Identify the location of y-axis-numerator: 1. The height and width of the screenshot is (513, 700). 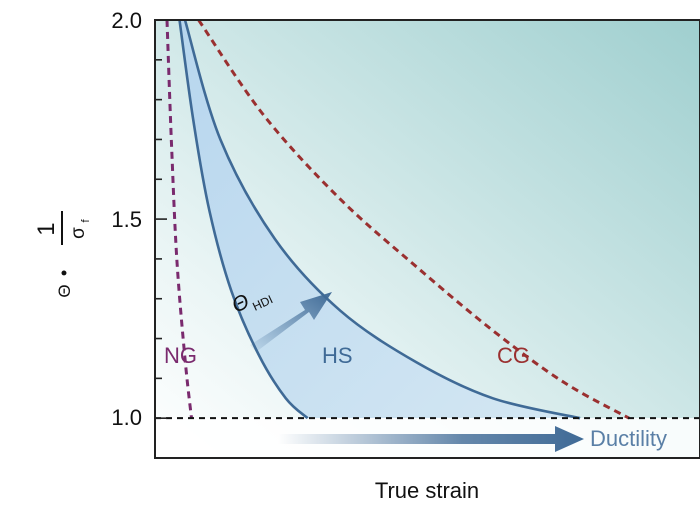
(46, 228).